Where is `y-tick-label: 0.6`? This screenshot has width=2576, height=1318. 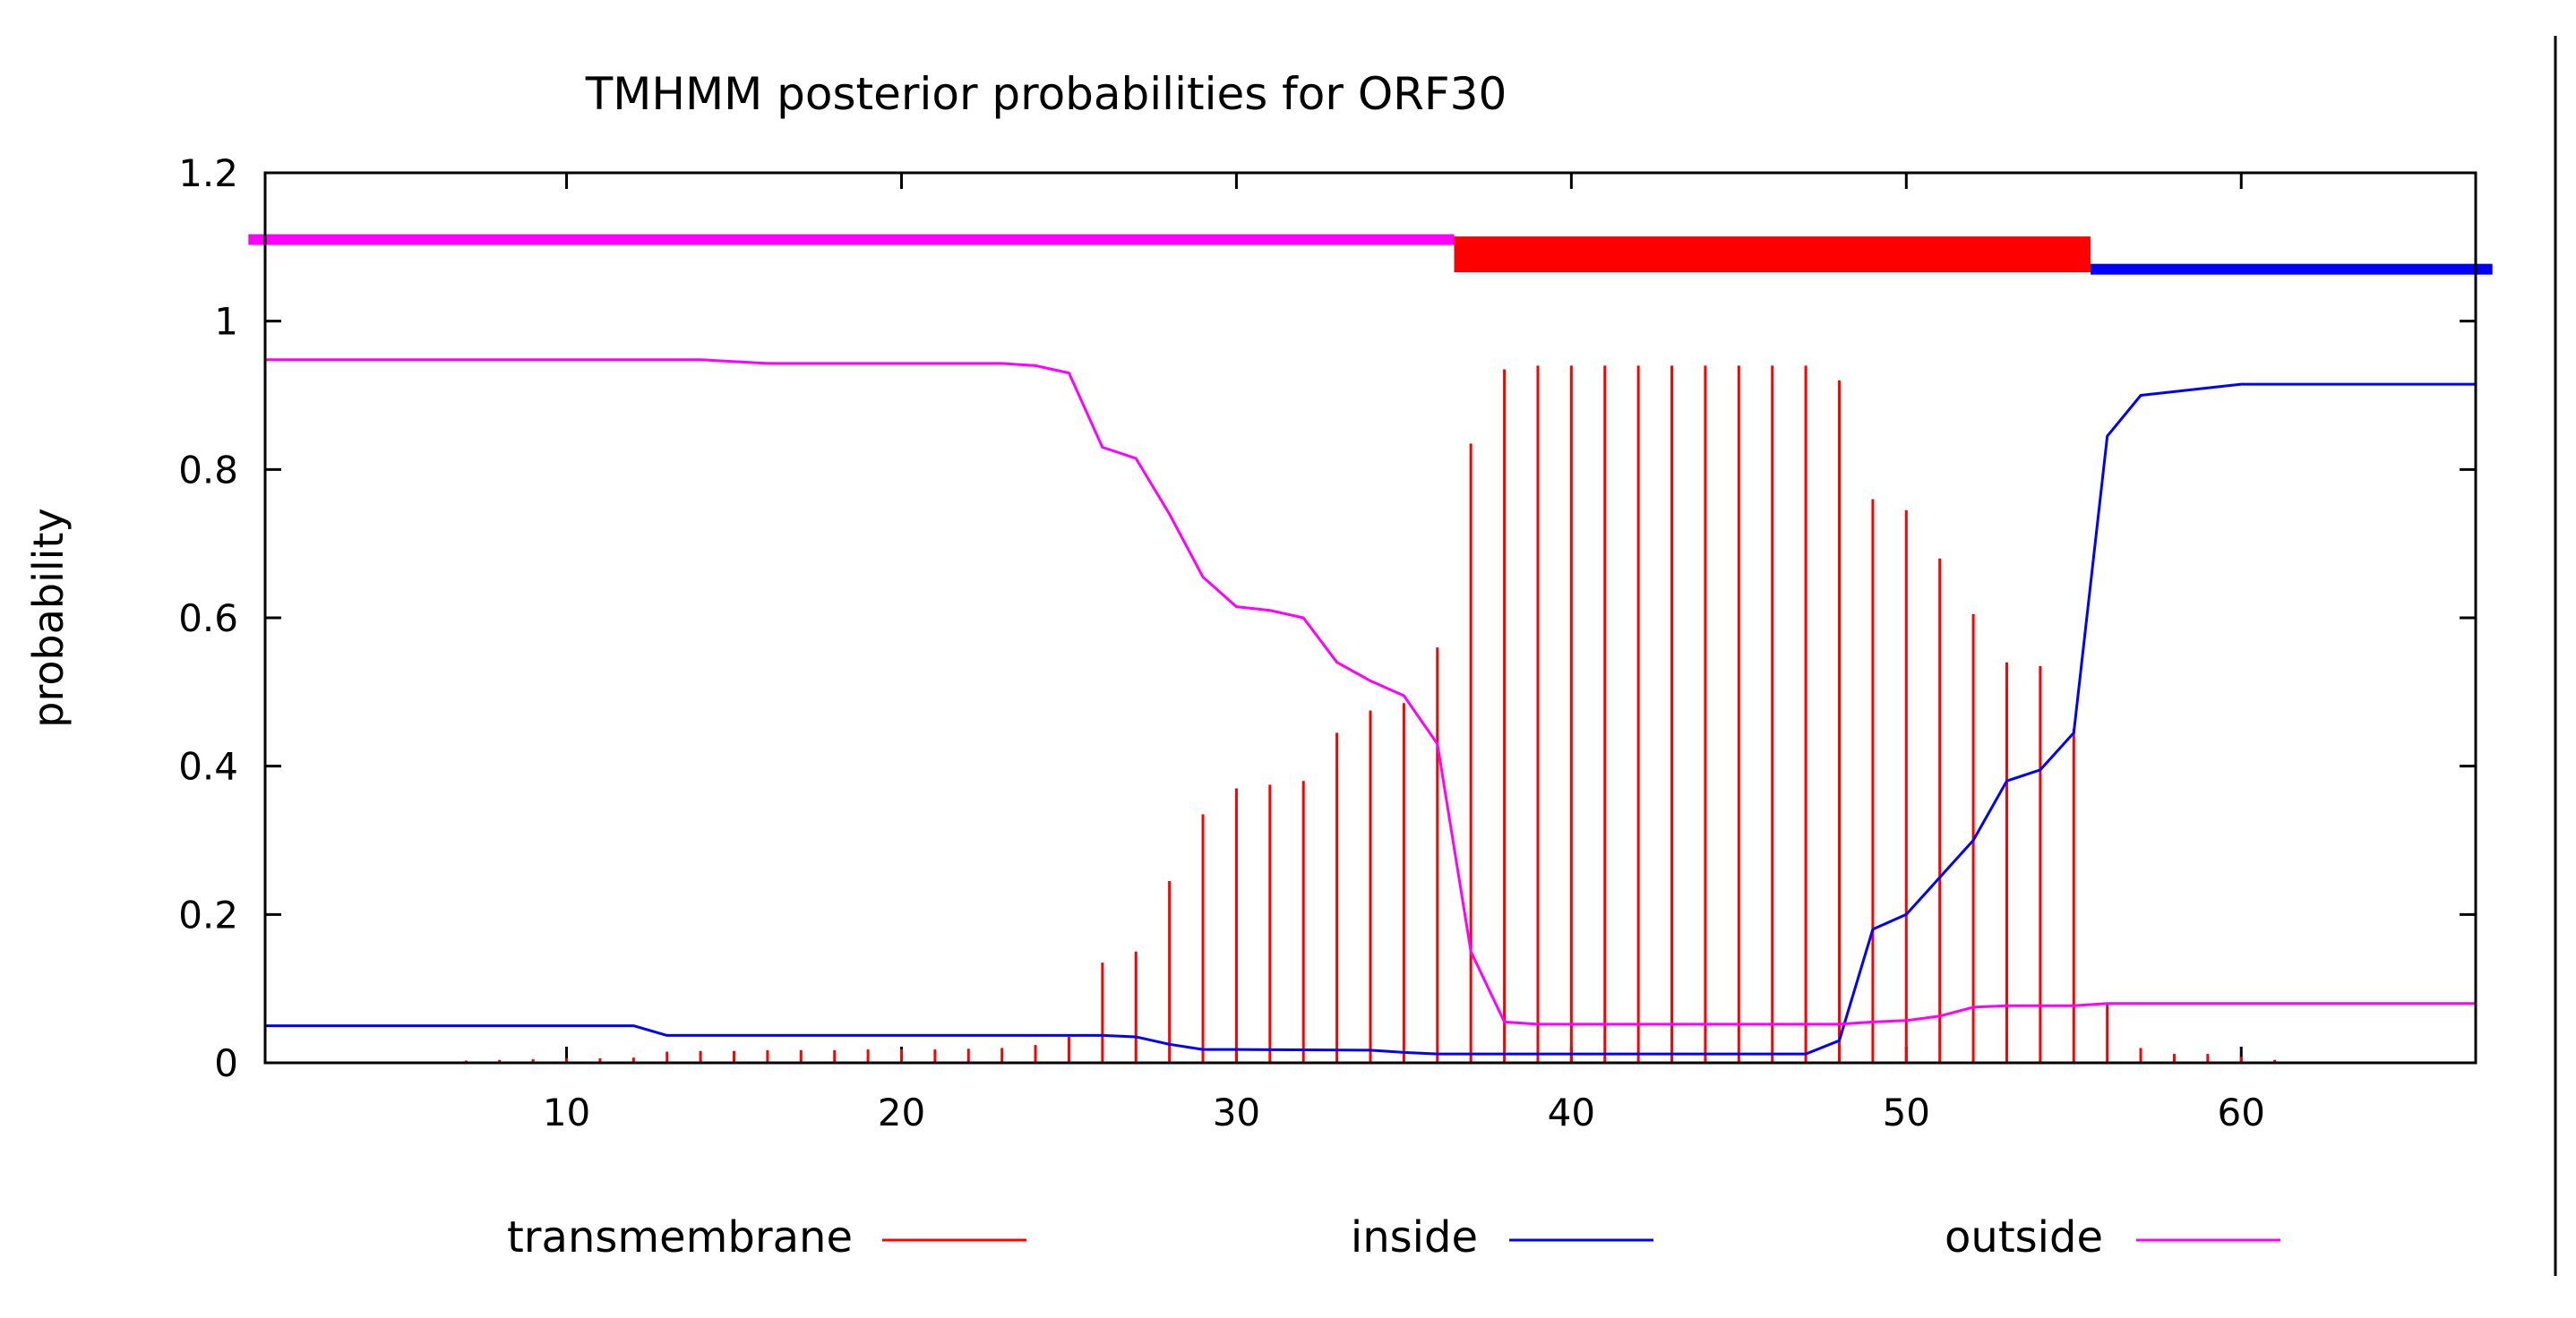
y-tick-label: 0.6 is located at coordinates (208, 618).